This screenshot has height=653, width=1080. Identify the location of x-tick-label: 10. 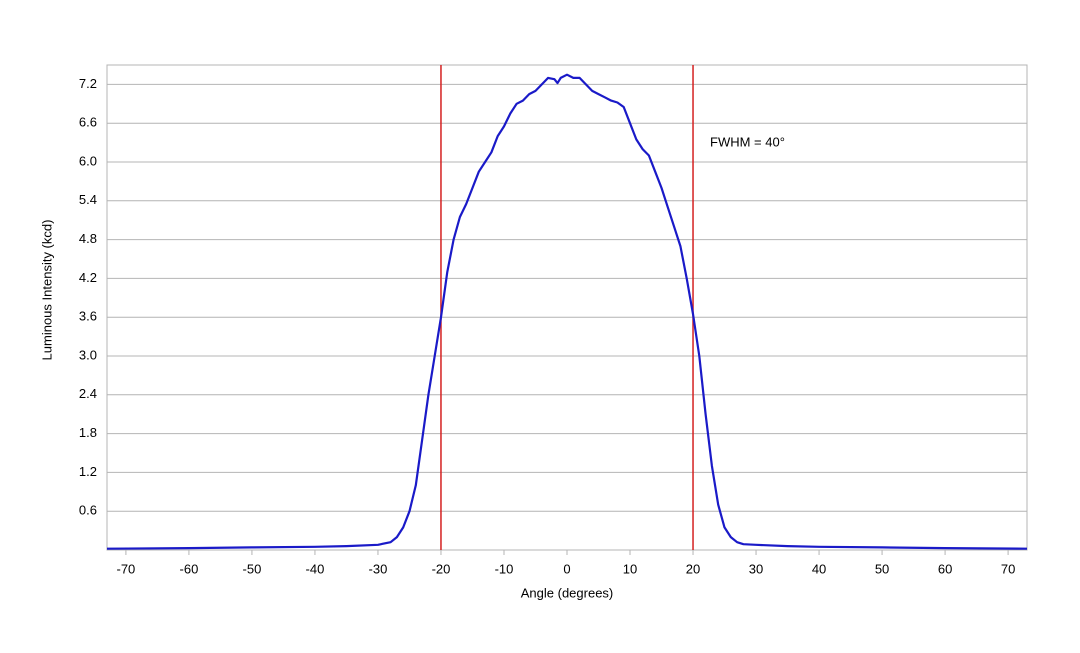
(630, 568).